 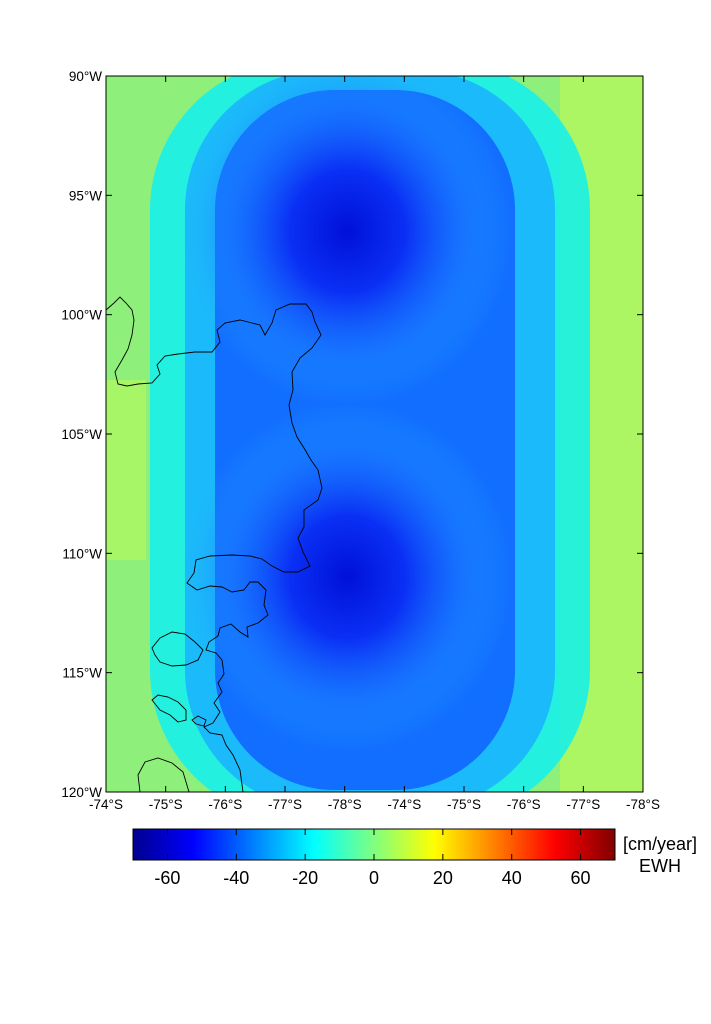 I want to click on y-tick-label: 105°W, so click(x=81, y=434).